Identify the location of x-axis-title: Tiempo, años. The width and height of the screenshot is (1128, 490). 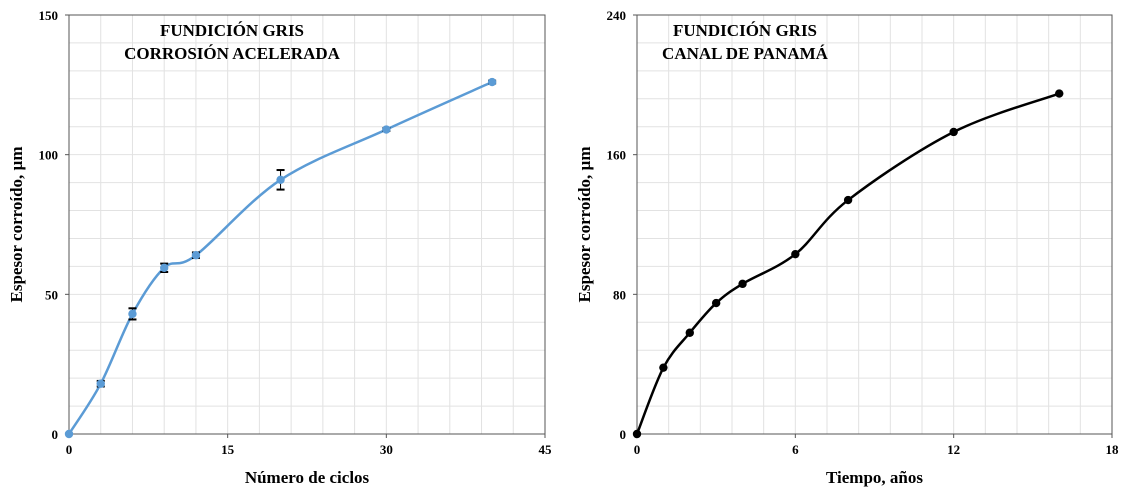
(874, 477).